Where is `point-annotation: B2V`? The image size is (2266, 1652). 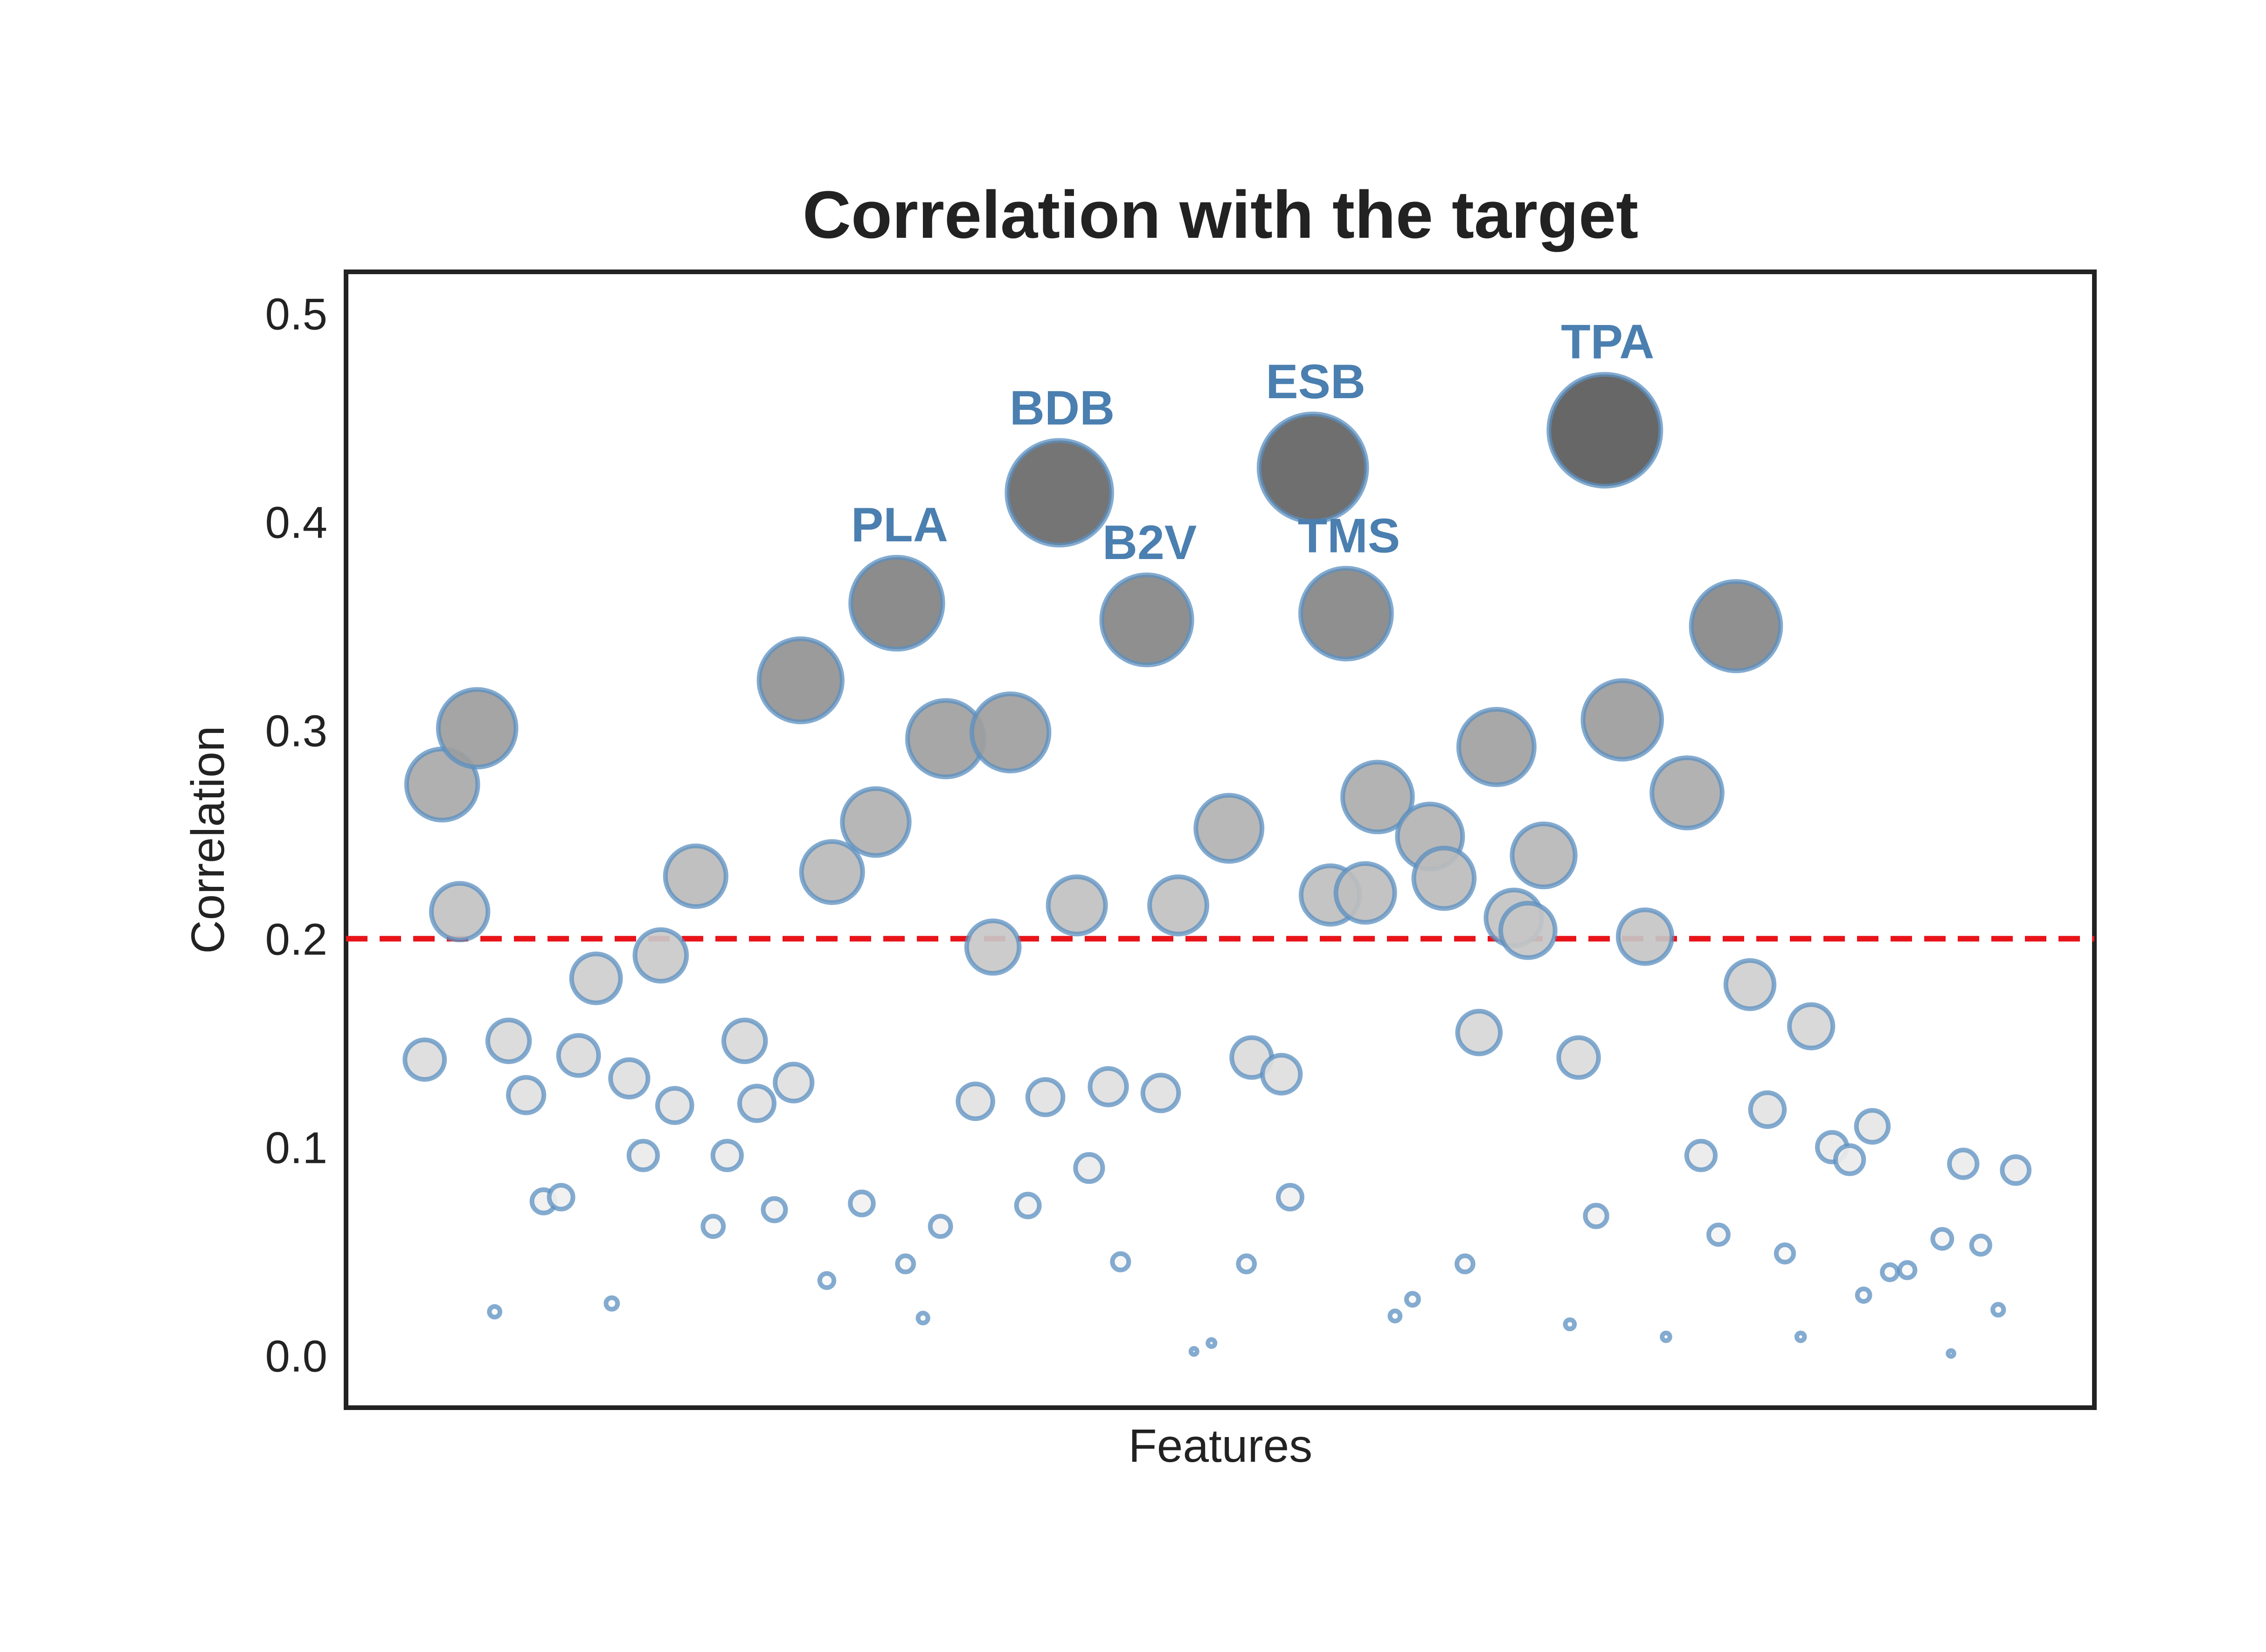
point-annotation: B2V is located at coordinates (1149, 543).